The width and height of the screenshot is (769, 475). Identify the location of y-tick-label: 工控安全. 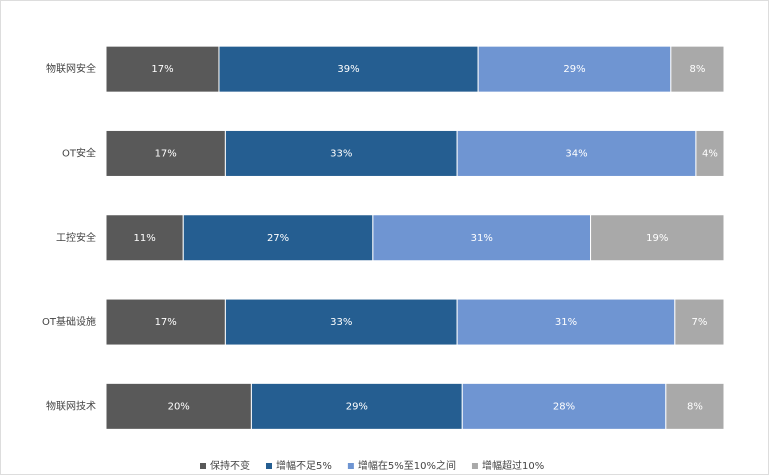
(76, 237).